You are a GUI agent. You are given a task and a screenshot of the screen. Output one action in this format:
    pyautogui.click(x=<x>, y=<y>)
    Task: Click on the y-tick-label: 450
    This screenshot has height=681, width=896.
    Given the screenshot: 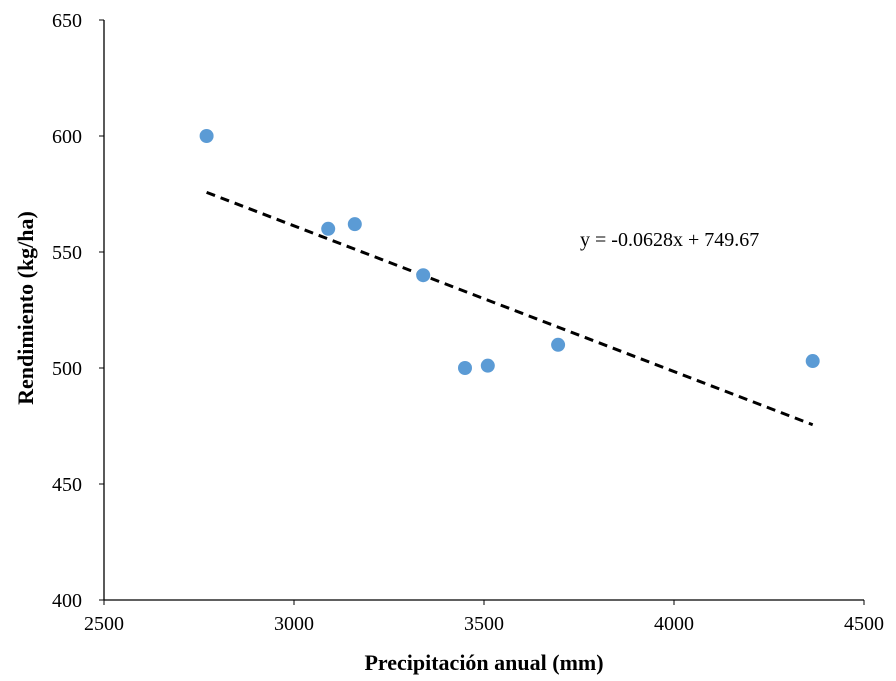 What is the action you would take?
    pyautogui.click(x=67, y=485)
    